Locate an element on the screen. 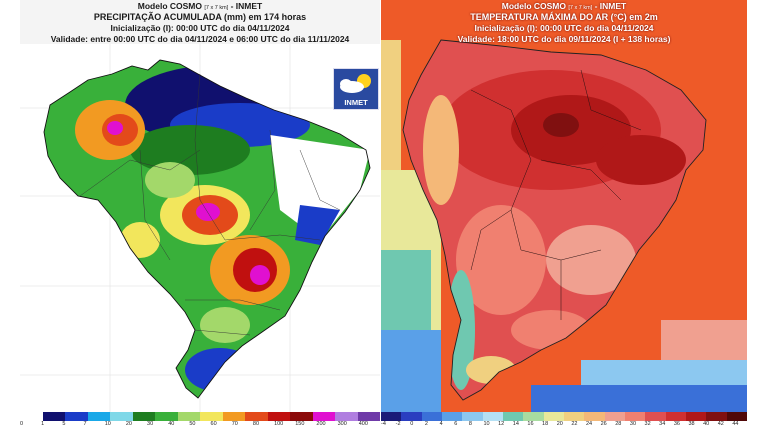  legend-tick-label: 36 is located at coordinates (676, 424).